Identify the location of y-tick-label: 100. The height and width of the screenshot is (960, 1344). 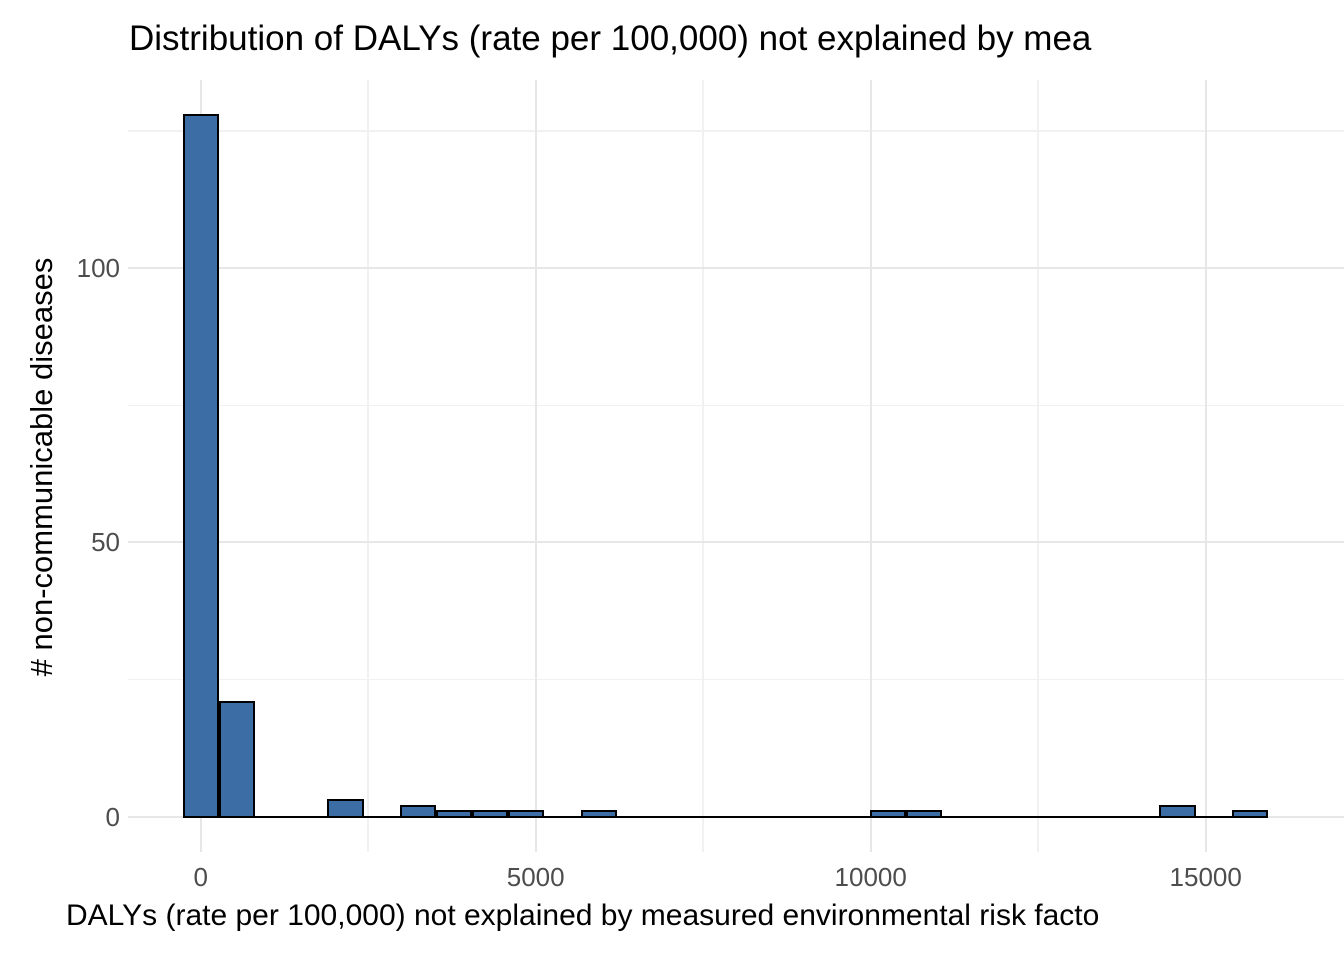
(98, 268).